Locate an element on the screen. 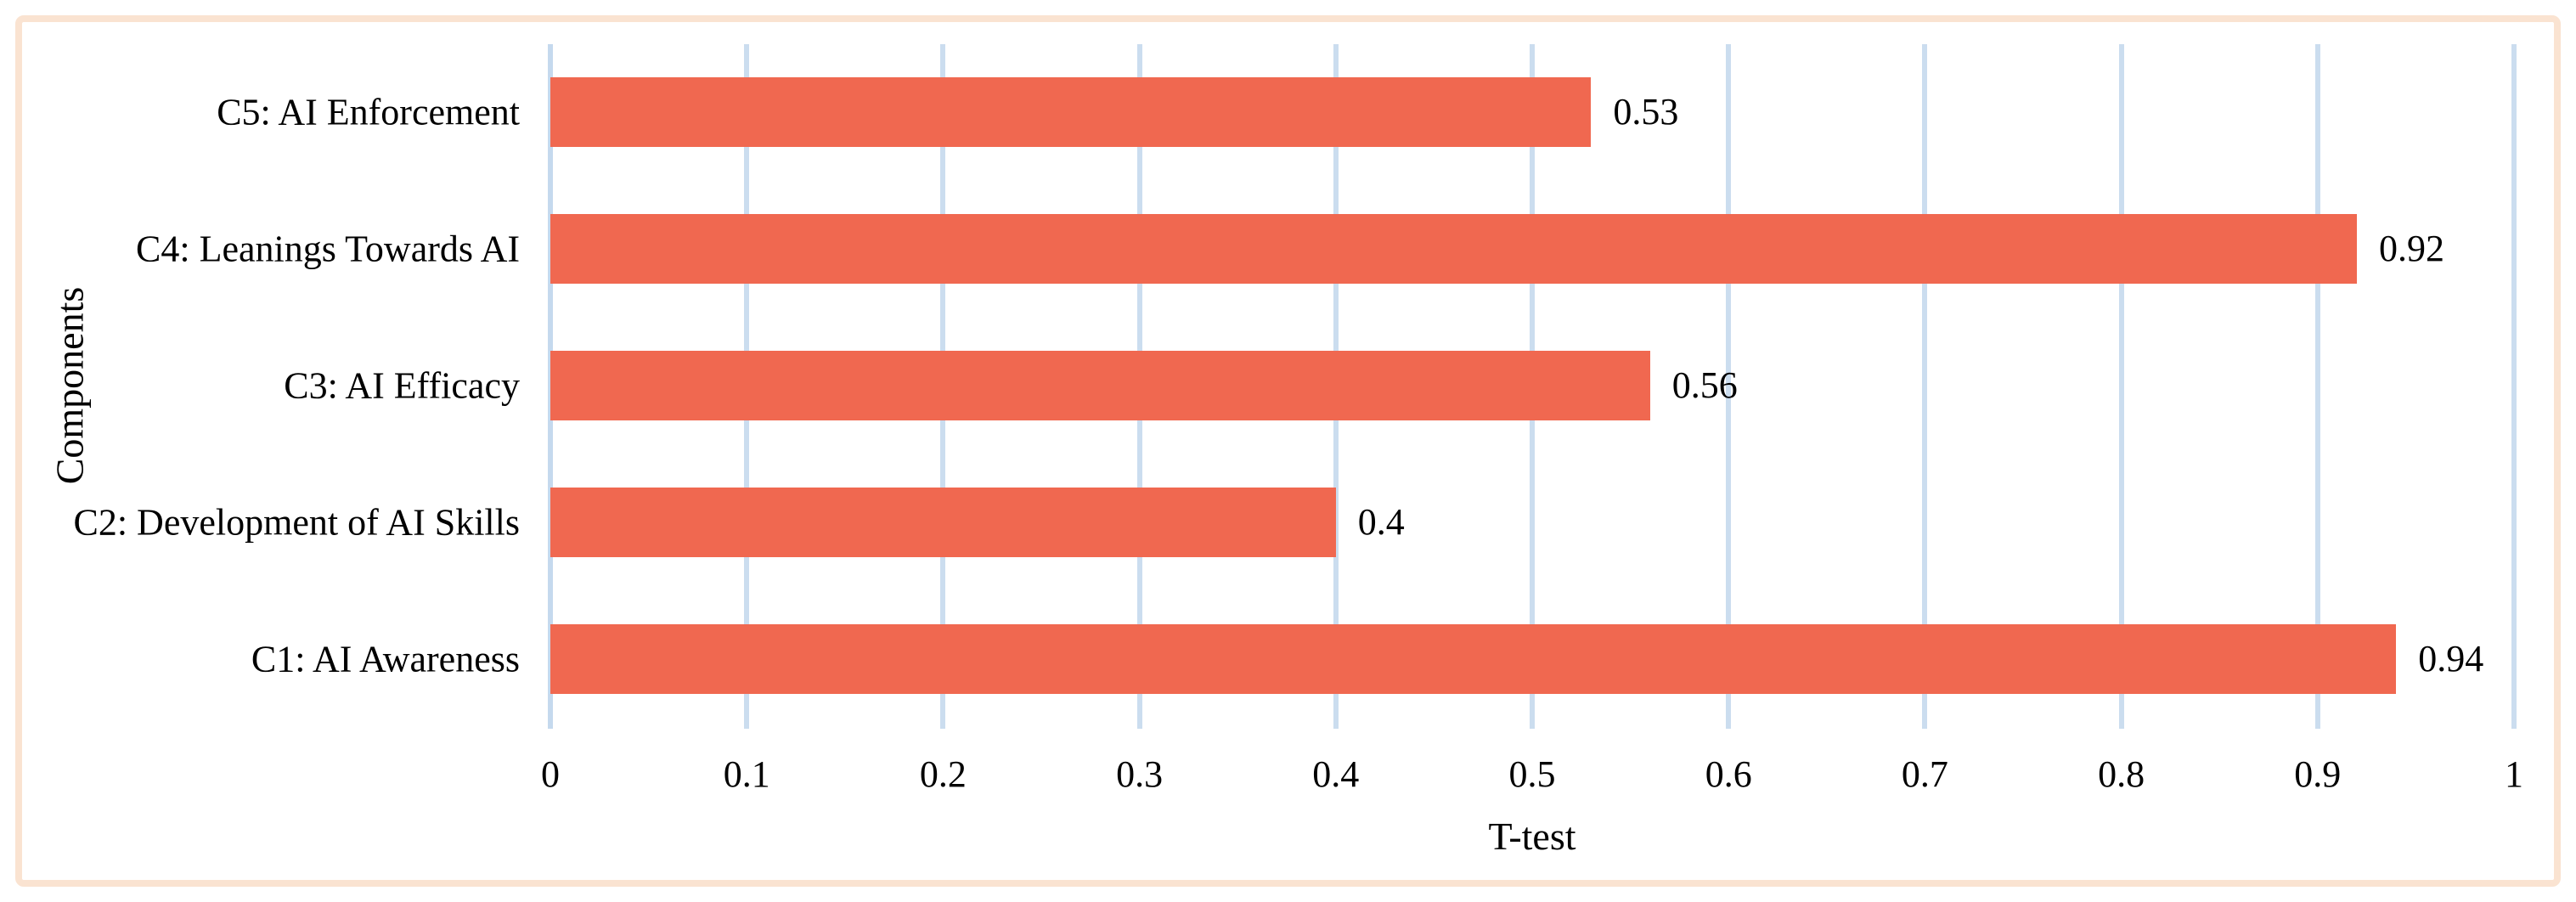 The width and height of the screenshot is (2576, 902). x-tick-label: 0.6 is located at coordinates (1728, 774).